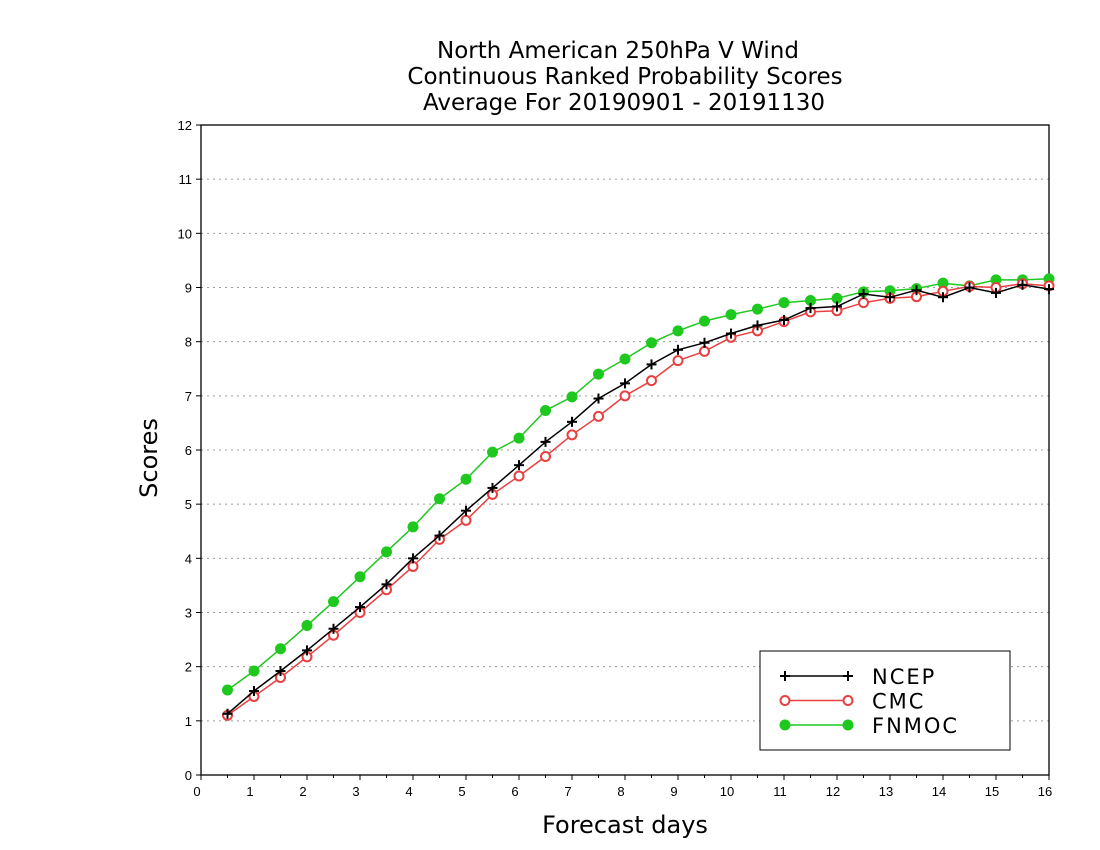 This screenshot has height=850, width=1100. What do you see at coordinates (780, 791) in the screenshot?
I see `x-tick-label-11: 11` at bounding box center [780, 791].